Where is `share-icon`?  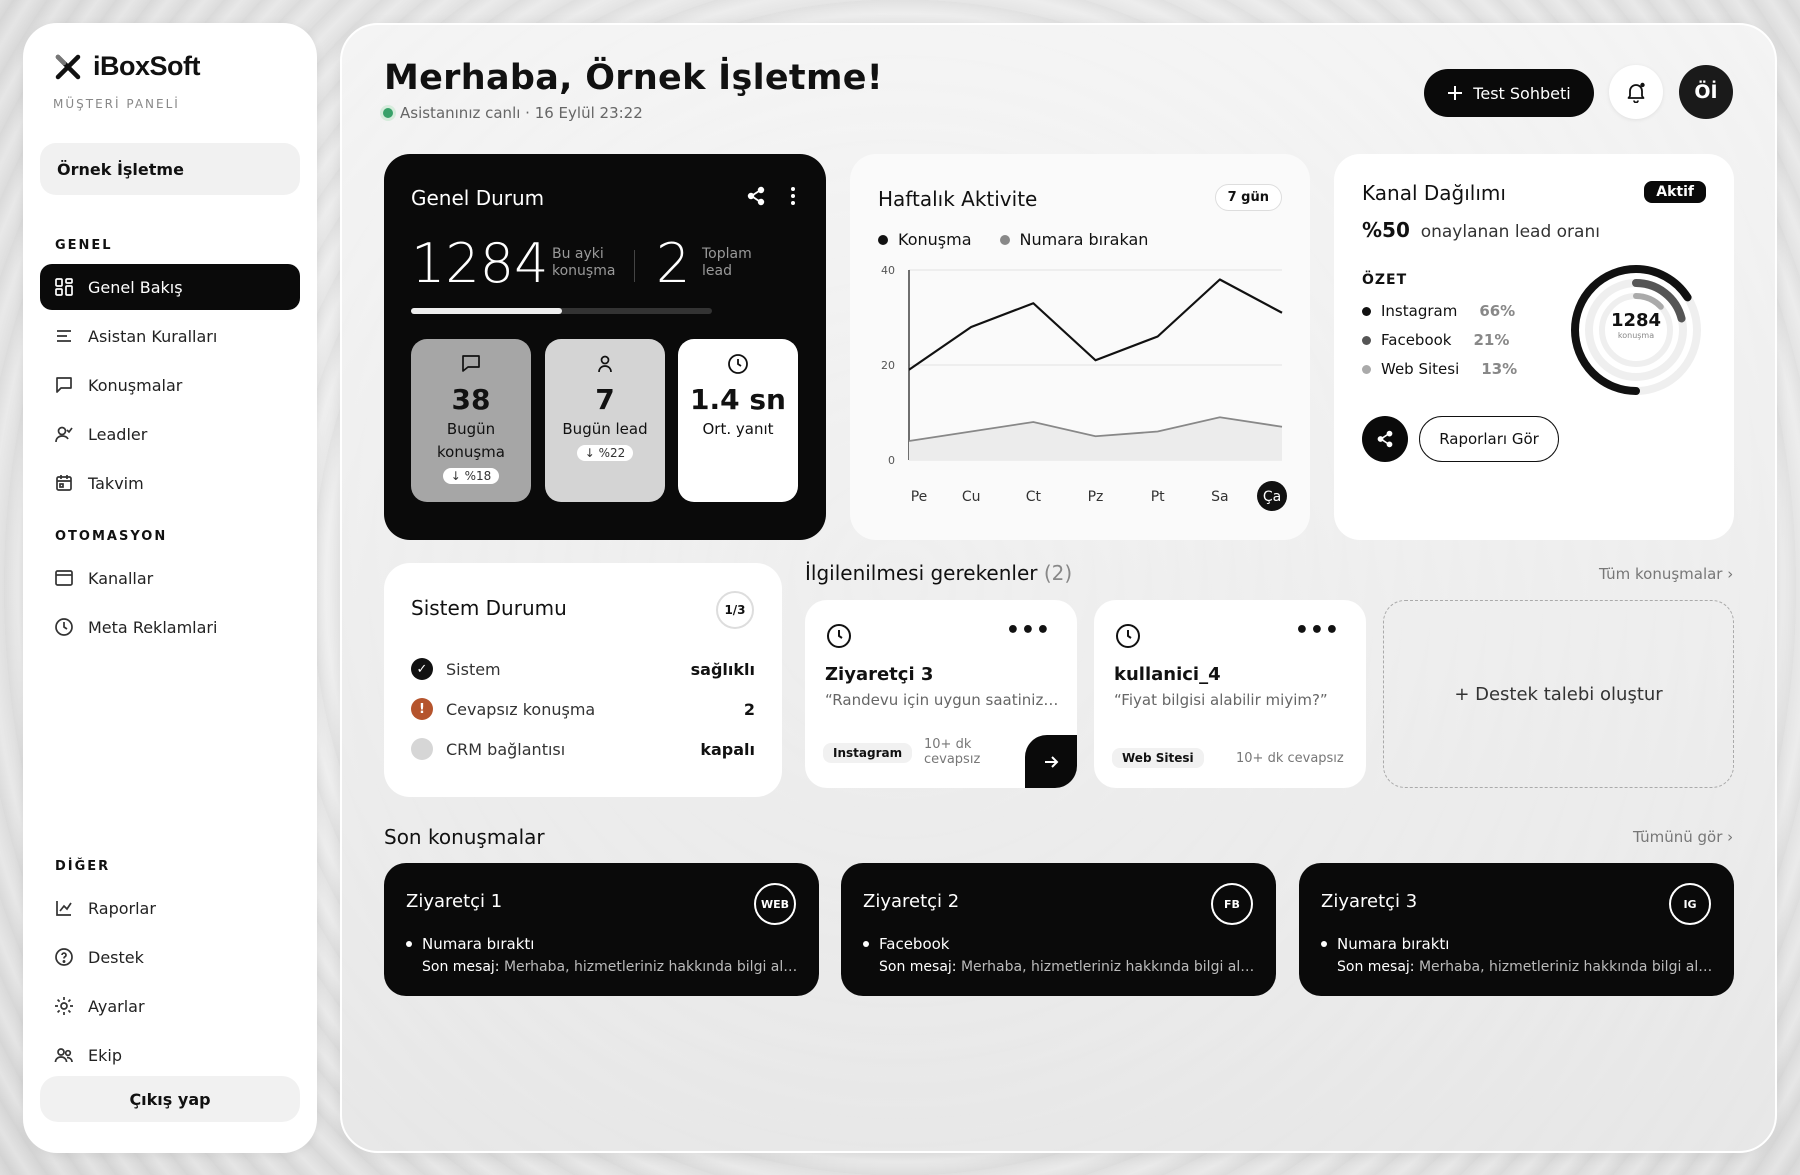 share-icon is located at coordinates (756, 196).